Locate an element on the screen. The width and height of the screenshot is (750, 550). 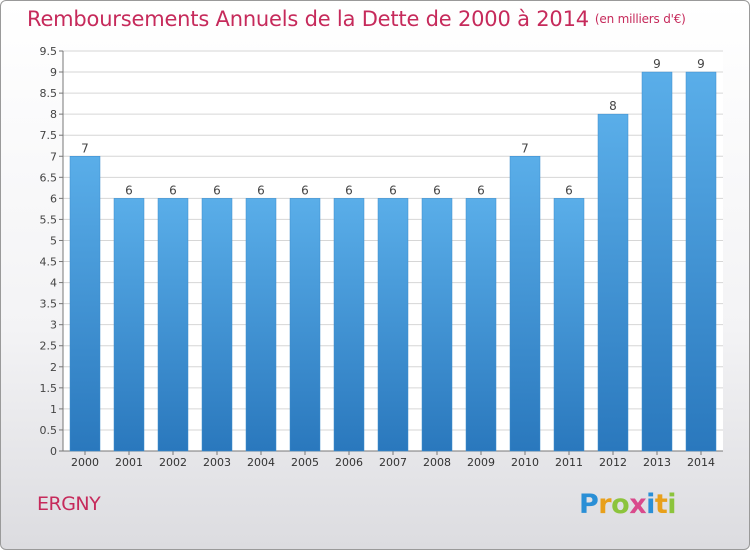
data-label-2010: 7 is located at coordinates (525, 148).